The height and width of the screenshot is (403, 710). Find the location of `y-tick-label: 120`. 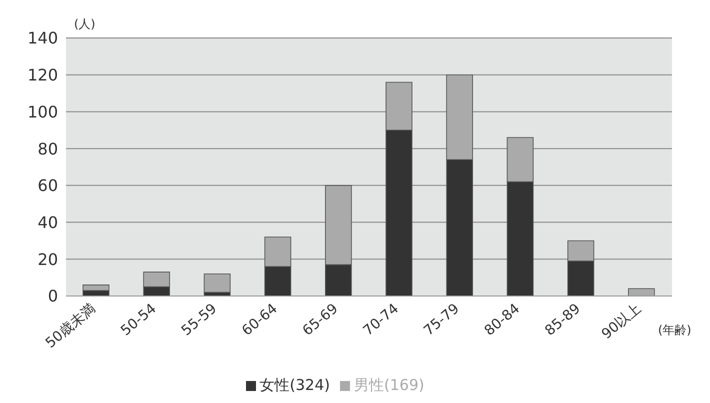

y-tick-label: 120 is located at coordinates (42, 75).